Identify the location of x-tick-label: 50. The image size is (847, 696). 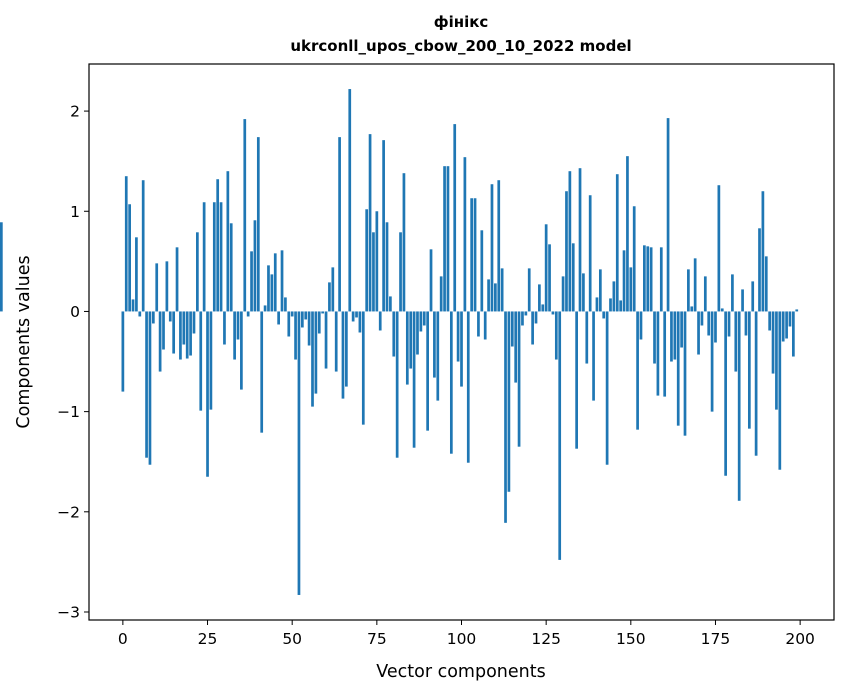
(292, 639).